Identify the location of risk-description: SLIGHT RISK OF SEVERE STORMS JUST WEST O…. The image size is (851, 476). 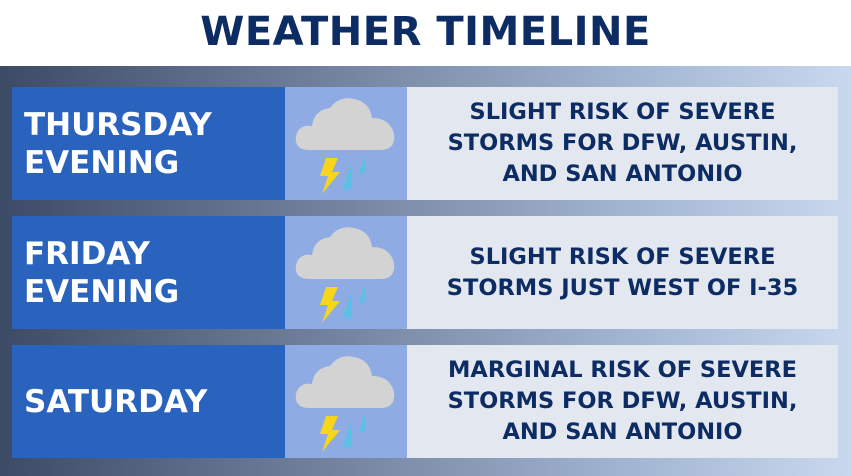
(622, 272).